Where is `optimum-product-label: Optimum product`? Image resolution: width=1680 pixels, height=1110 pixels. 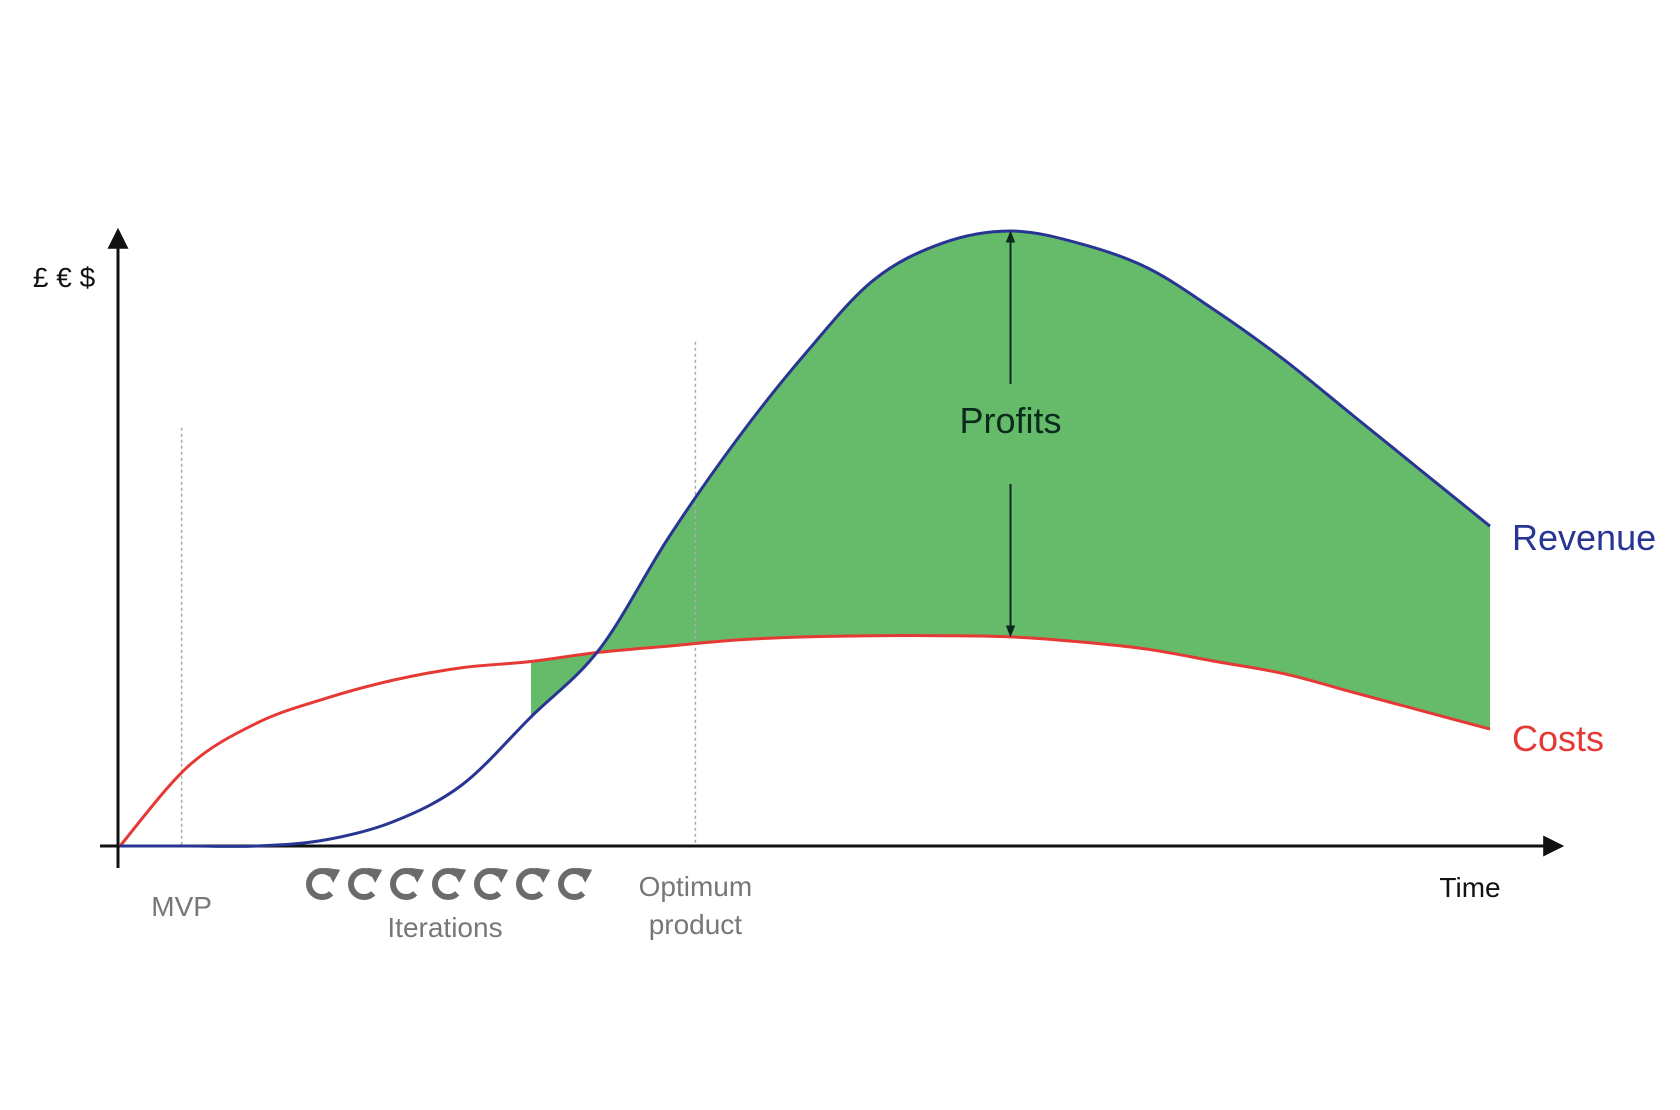
optimum-product-label: Optimum product is located at coordinates (696, 905).